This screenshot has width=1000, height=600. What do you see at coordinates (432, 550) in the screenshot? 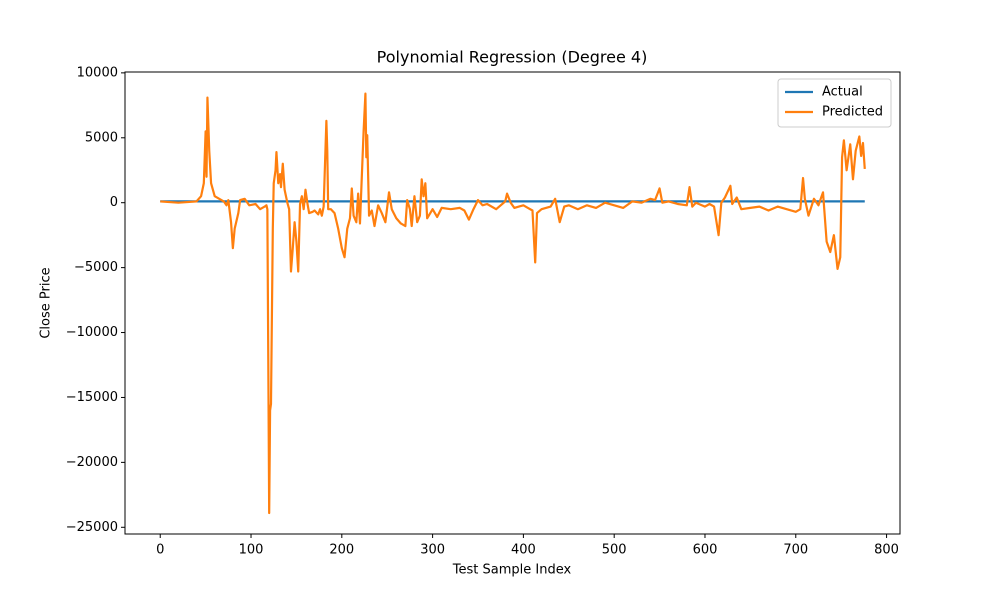
I see `x-tick-label: 300` at bounding box center [432, 550].